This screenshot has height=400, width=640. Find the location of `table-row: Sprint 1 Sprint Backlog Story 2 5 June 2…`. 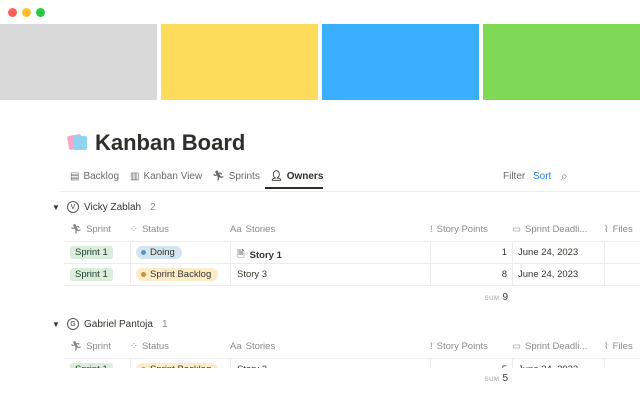

table-row: Sprint 1 Sprint Backlog Story 2 5 June 2… is located at coordinates (320, 363).